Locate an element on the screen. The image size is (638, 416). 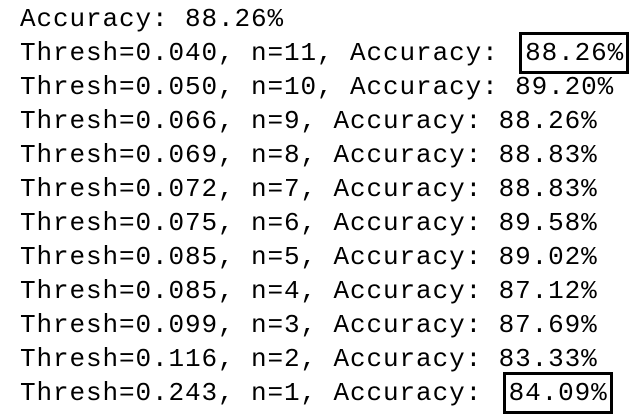
output-line: Thresh=0.040, n=11, Accuracy: 88.26% is located at coordinates (329, 53).